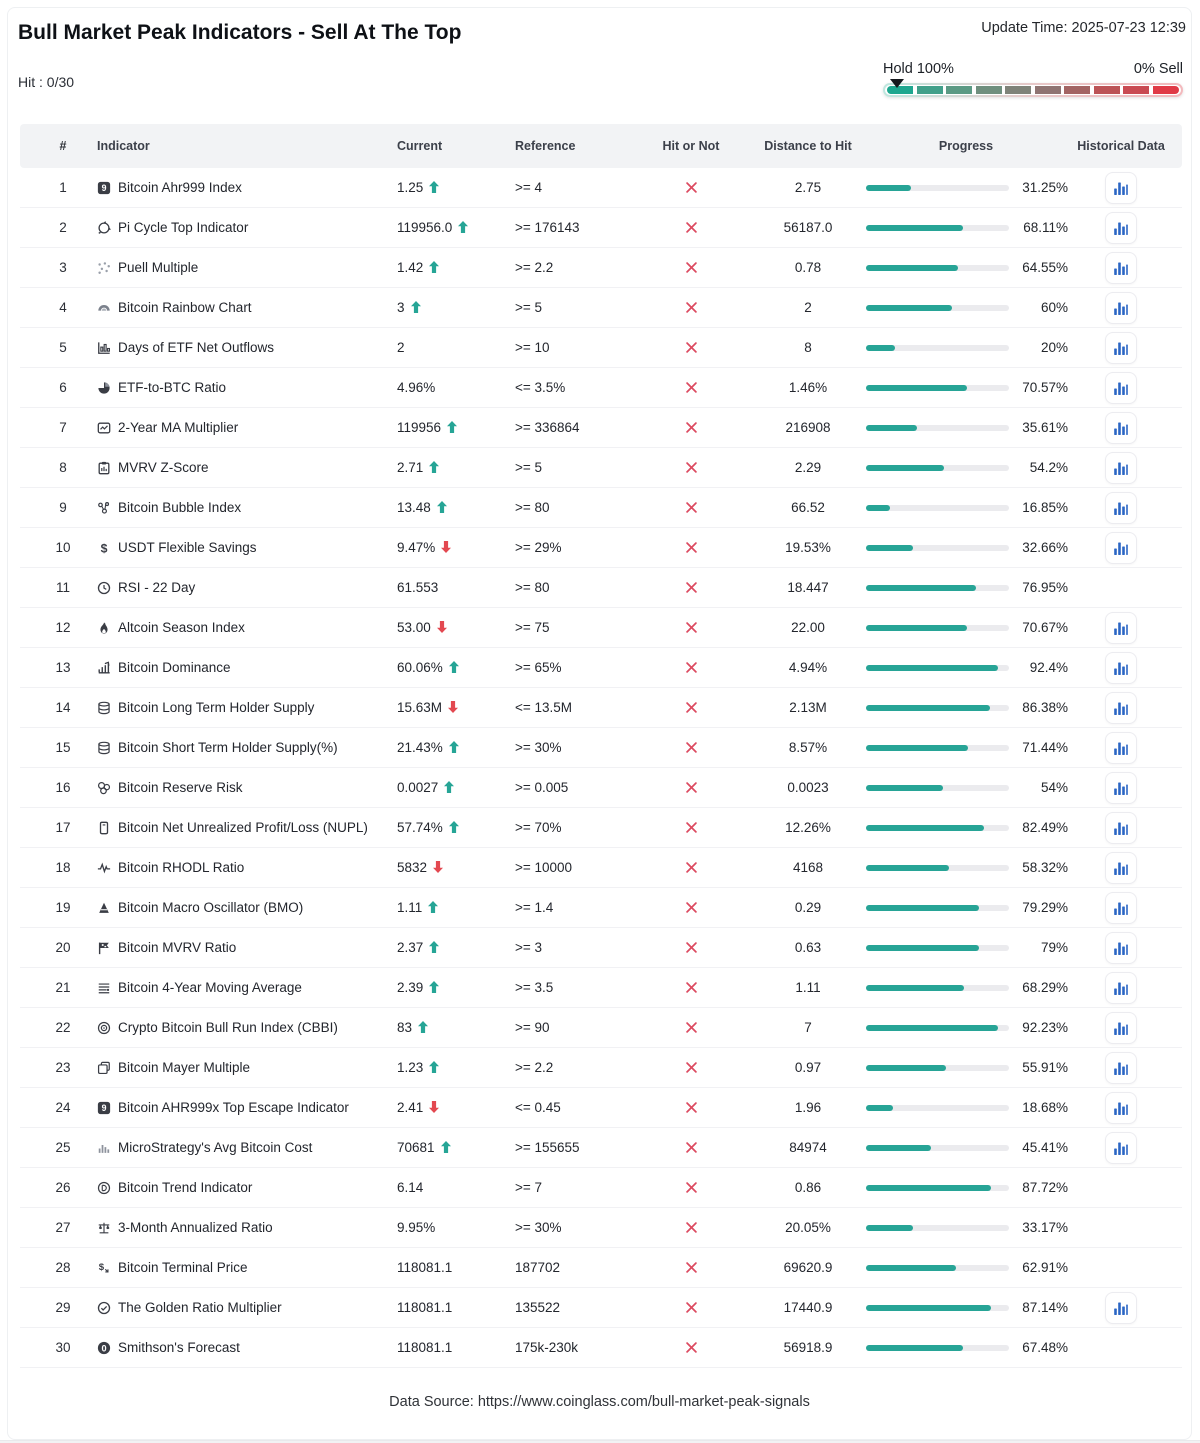 The image size is (1200, 1443). What do you see at coordinates (103, 1348) in the screenshot?
I see `svg-text: 0` at bounding box center [103, 1348].